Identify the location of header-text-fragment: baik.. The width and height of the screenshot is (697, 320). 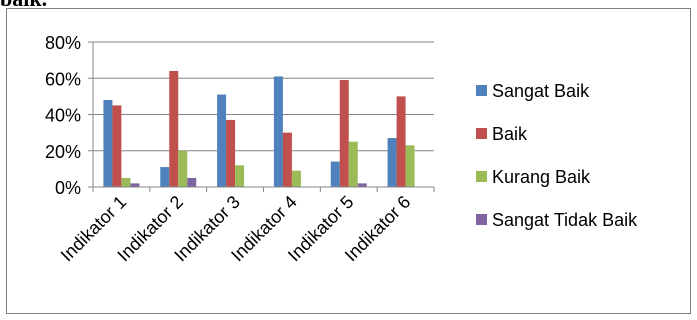
(23, 6).